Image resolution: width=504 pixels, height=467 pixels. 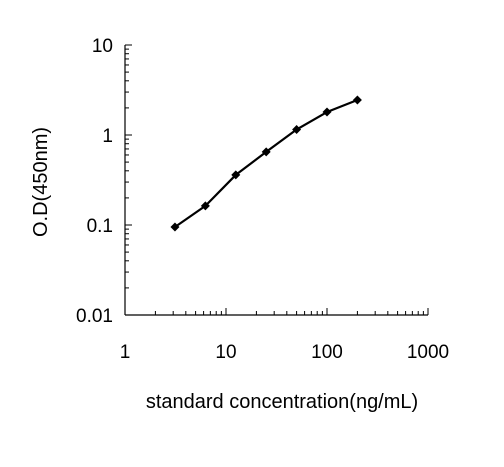 I want to click on y-axis-tick-labels: 0.01 0.1 1 10, so click(x=94, y=181).